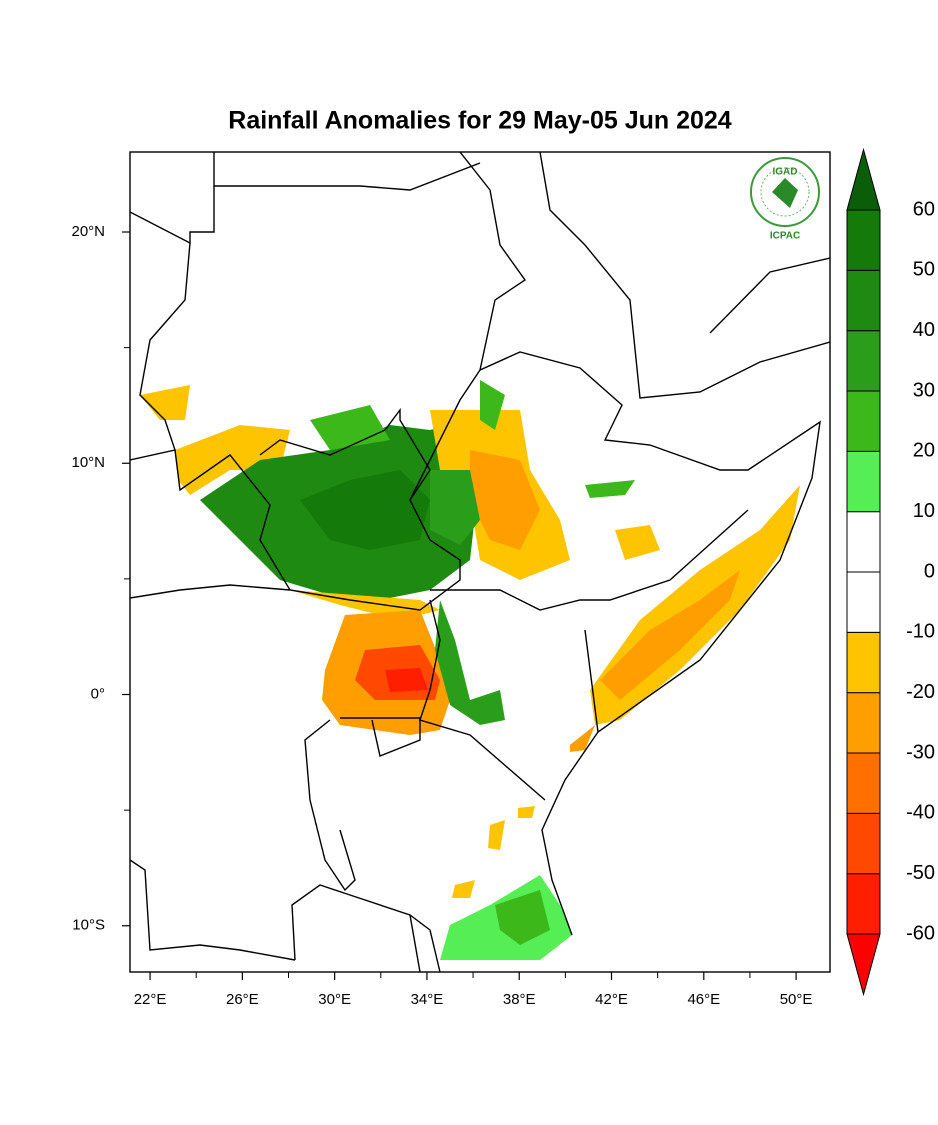 The image size is (938, 1125). Describe the element at coordinates (88, 925) in the screenshot. I see `y-tick-label: 10°S` at that location.